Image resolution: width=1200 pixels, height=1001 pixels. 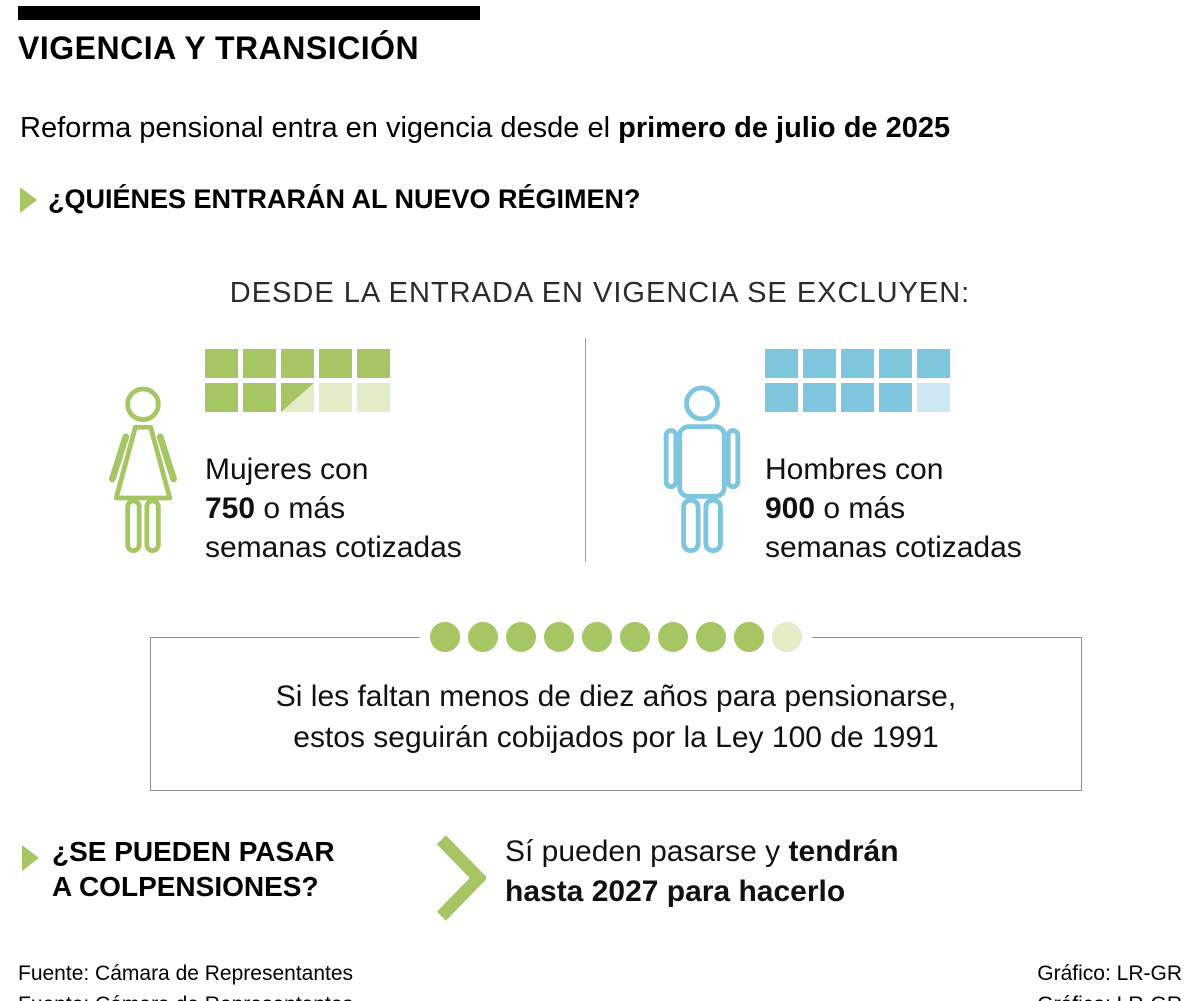 I want to click on women-line3: semanas cotizadas, so click(x=333, y=547).